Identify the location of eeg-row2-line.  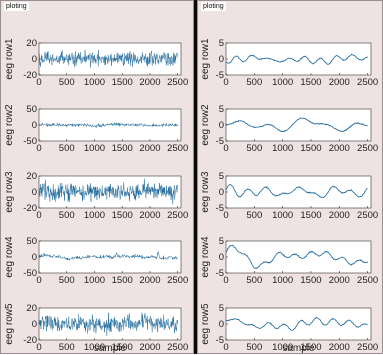
(108, 125).